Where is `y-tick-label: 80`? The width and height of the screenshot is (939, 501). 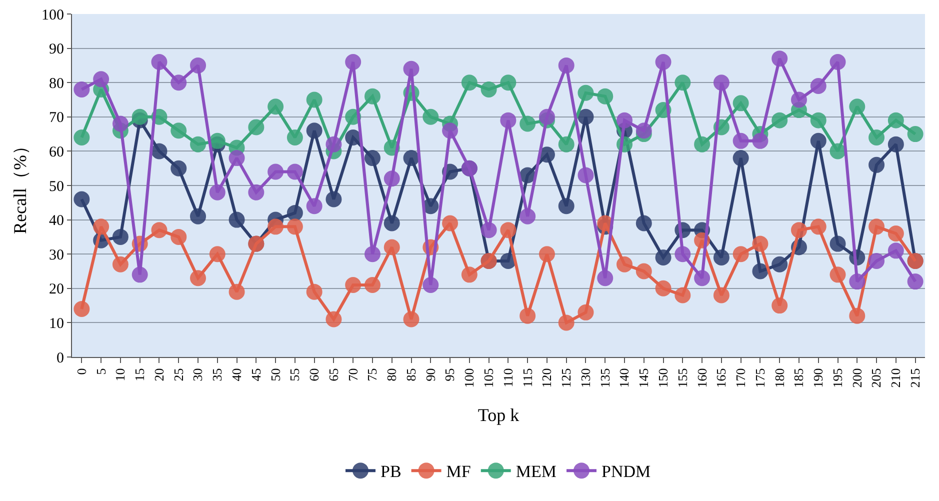 y-tick-label: 80 is located at coordinates (56, 84).